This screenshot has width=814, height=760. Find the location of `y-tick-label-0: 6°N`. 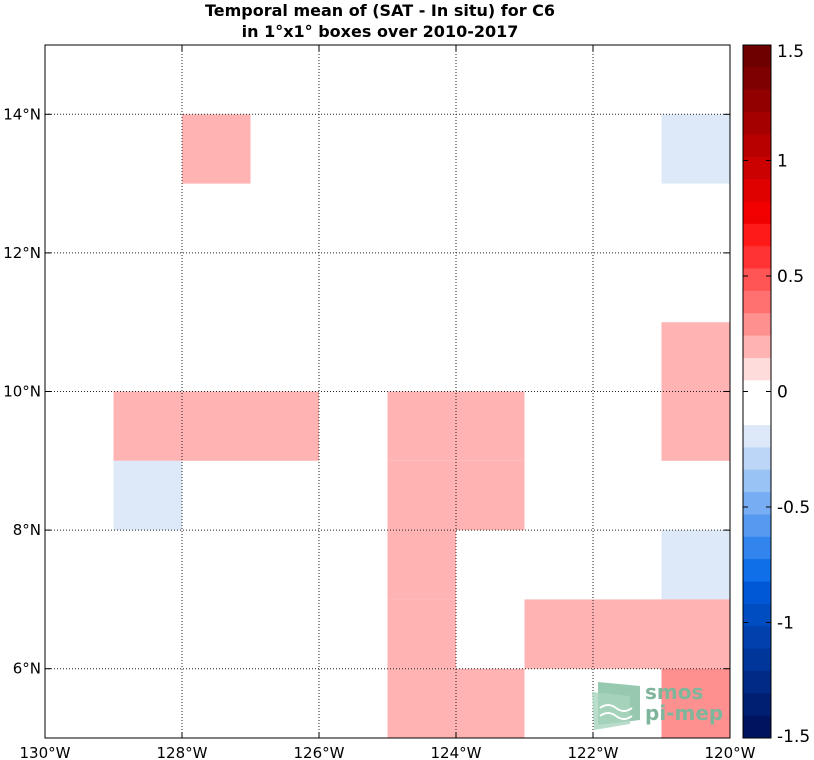

y-tick-label-0: 6°N is located at coordinates (27, 669).